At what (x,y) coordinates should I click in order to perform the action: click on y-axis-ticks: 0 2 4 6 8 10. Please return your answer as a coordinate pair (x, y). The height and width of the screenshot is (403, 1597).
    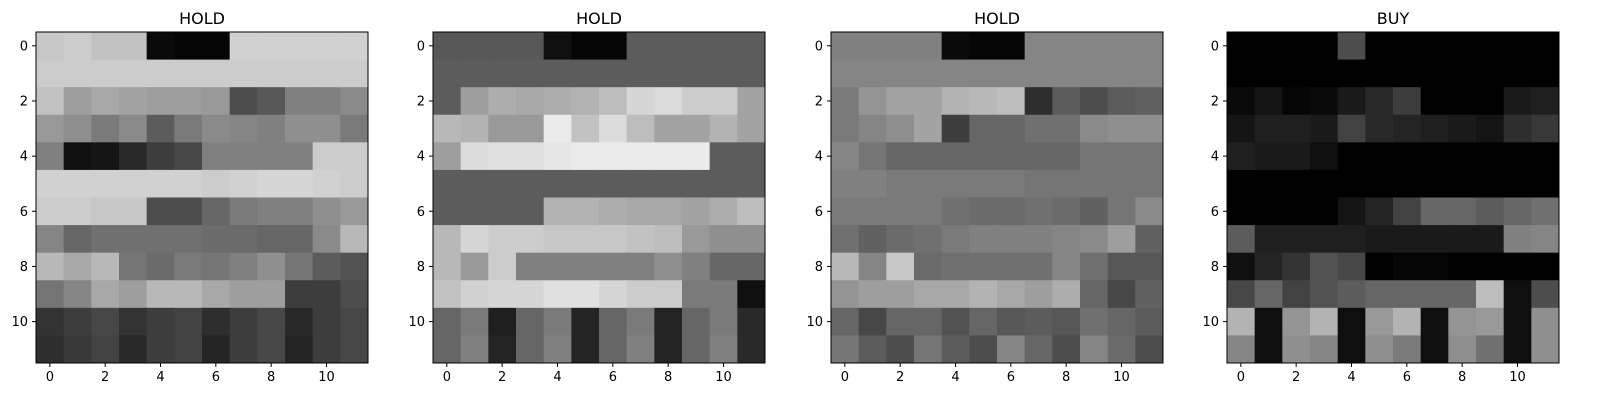
    Looking at the image, I should click on (818, 184).